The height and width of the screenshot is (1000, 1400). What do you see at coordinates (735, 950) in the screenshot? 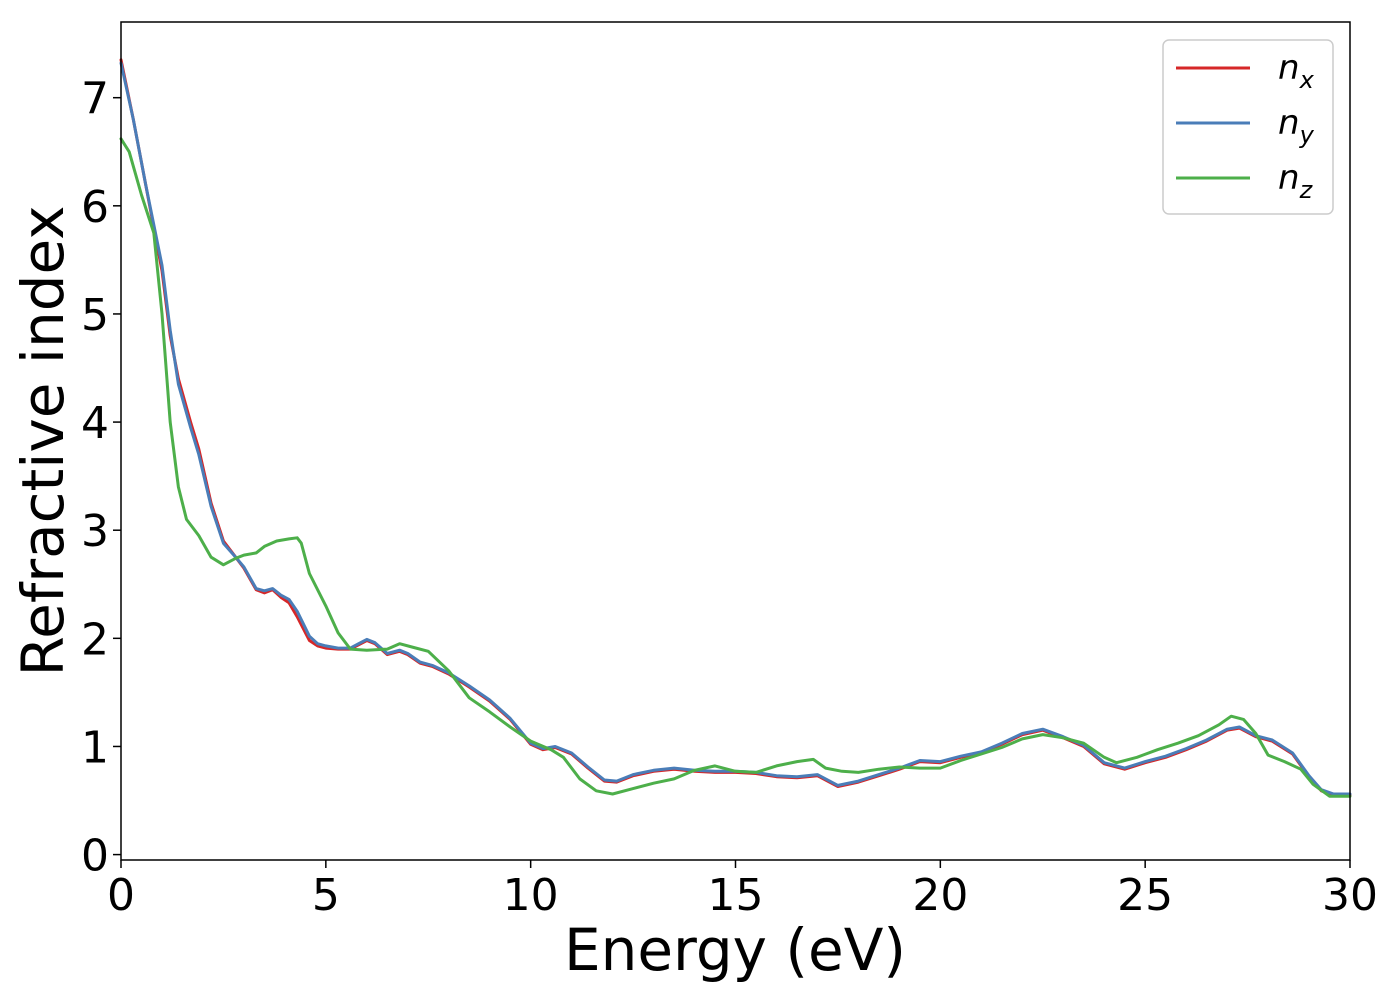
I see `x-axis-title: Energy (eV)` at bounding box center [735, 950].